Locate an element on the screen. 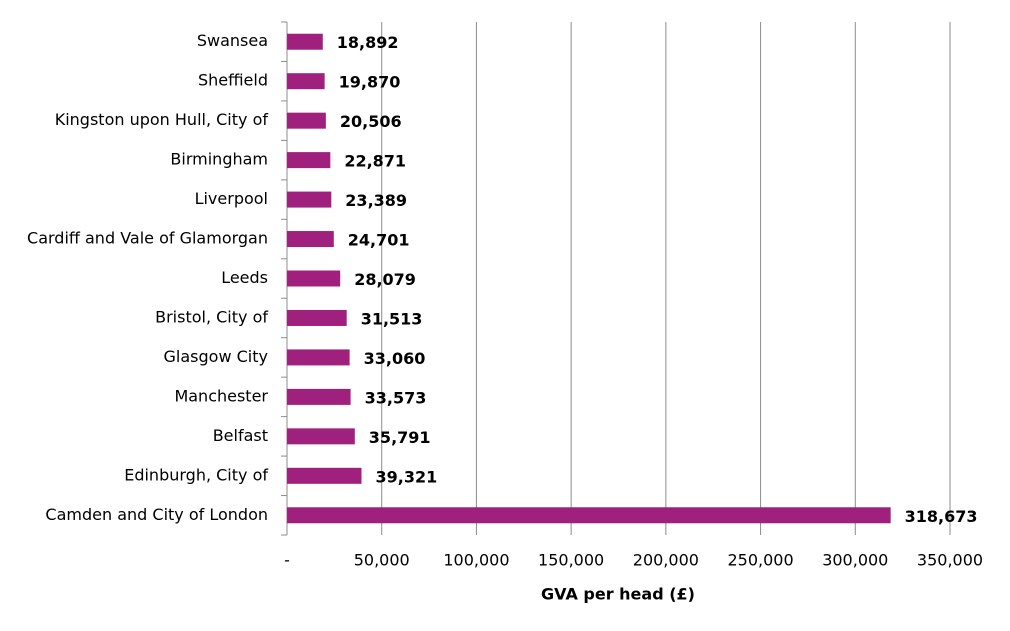 The height and width of the screenshot is (631, 1010). x-axis-title: GVA per head (£) is located at coordinates (618, 594).